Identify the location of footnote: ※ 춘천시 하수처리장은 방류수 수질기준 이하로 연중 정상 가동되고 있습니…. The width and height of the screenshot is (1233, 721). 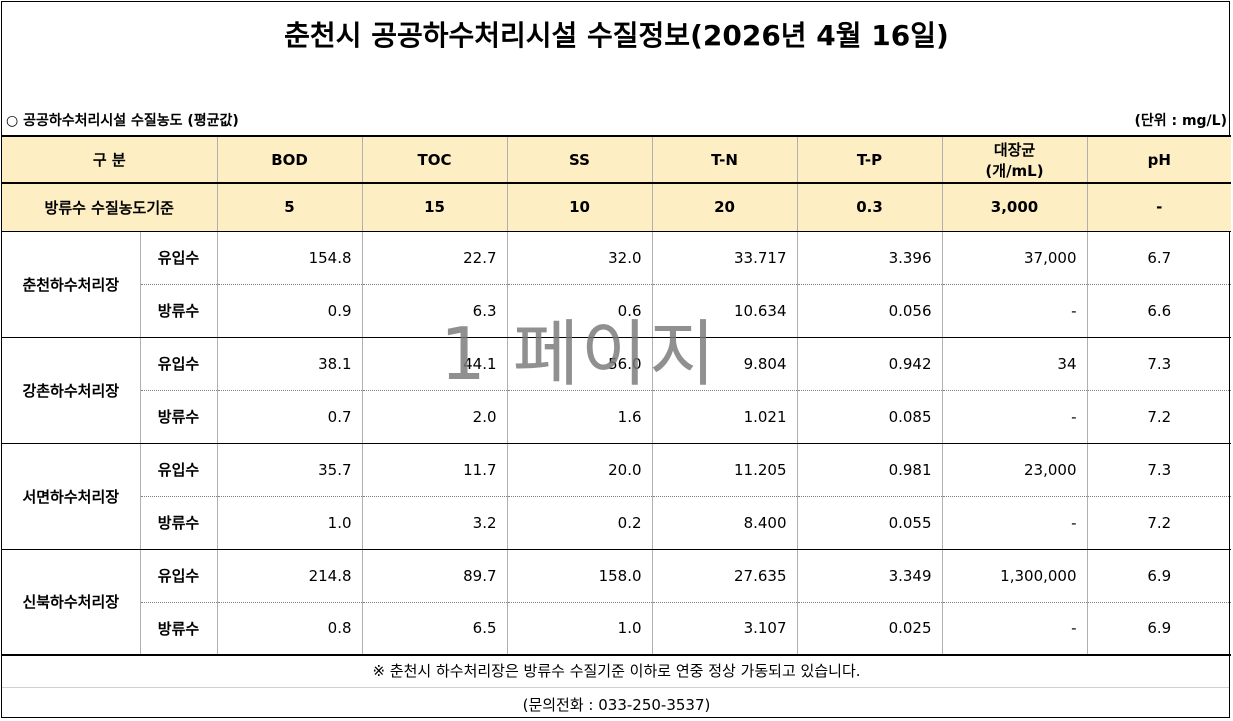
(616, 671).